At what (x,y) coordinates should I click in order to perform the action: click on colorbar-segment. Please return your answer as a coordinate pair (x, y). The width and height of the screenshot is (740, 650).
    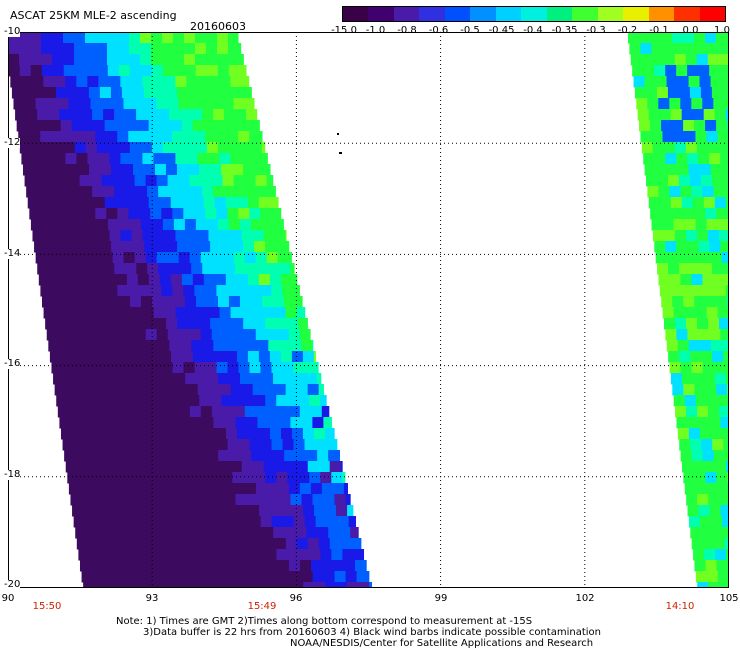
    Looking at the image, I should click on (457, 14).